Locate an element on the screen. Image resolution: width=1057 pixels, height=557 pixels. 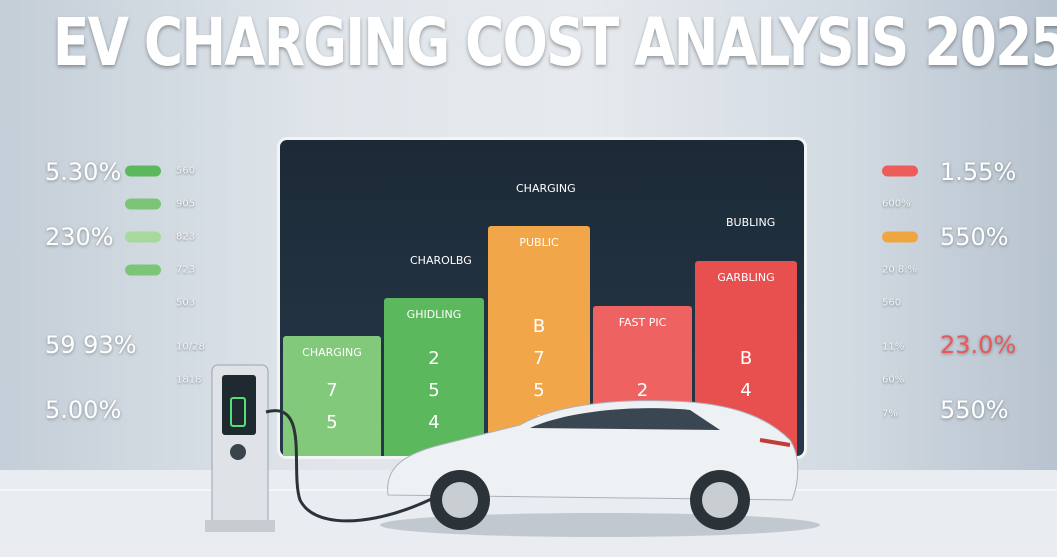
left-stat: 230% is located at coordinates (79, 237).